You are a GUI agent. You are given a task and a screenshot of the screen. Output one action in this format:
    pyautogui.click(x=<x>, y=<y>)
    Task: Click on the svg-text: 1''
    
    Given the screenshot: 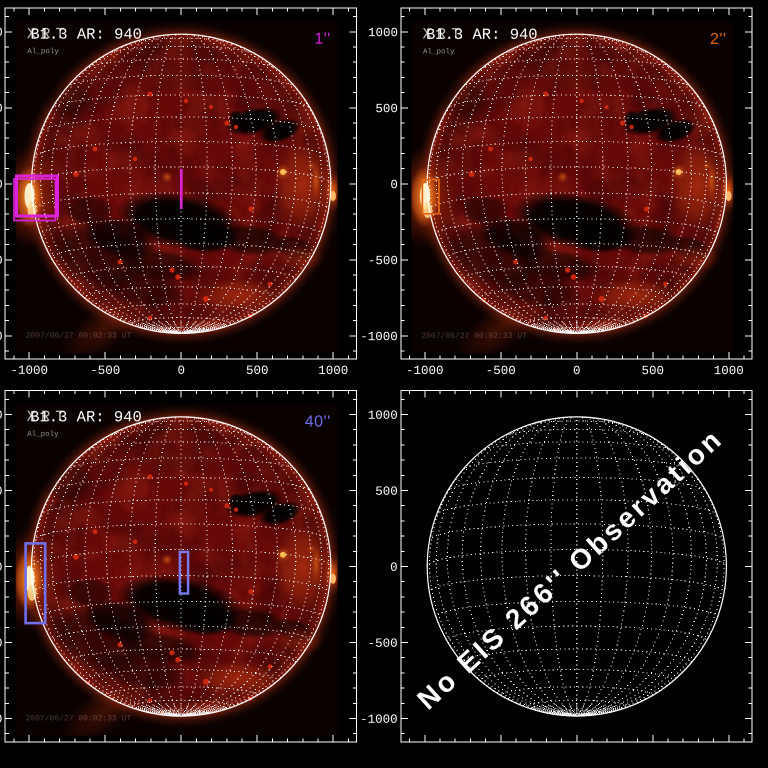 What is the action you would take?
    pyautogui.click(x=322, y=39)
    